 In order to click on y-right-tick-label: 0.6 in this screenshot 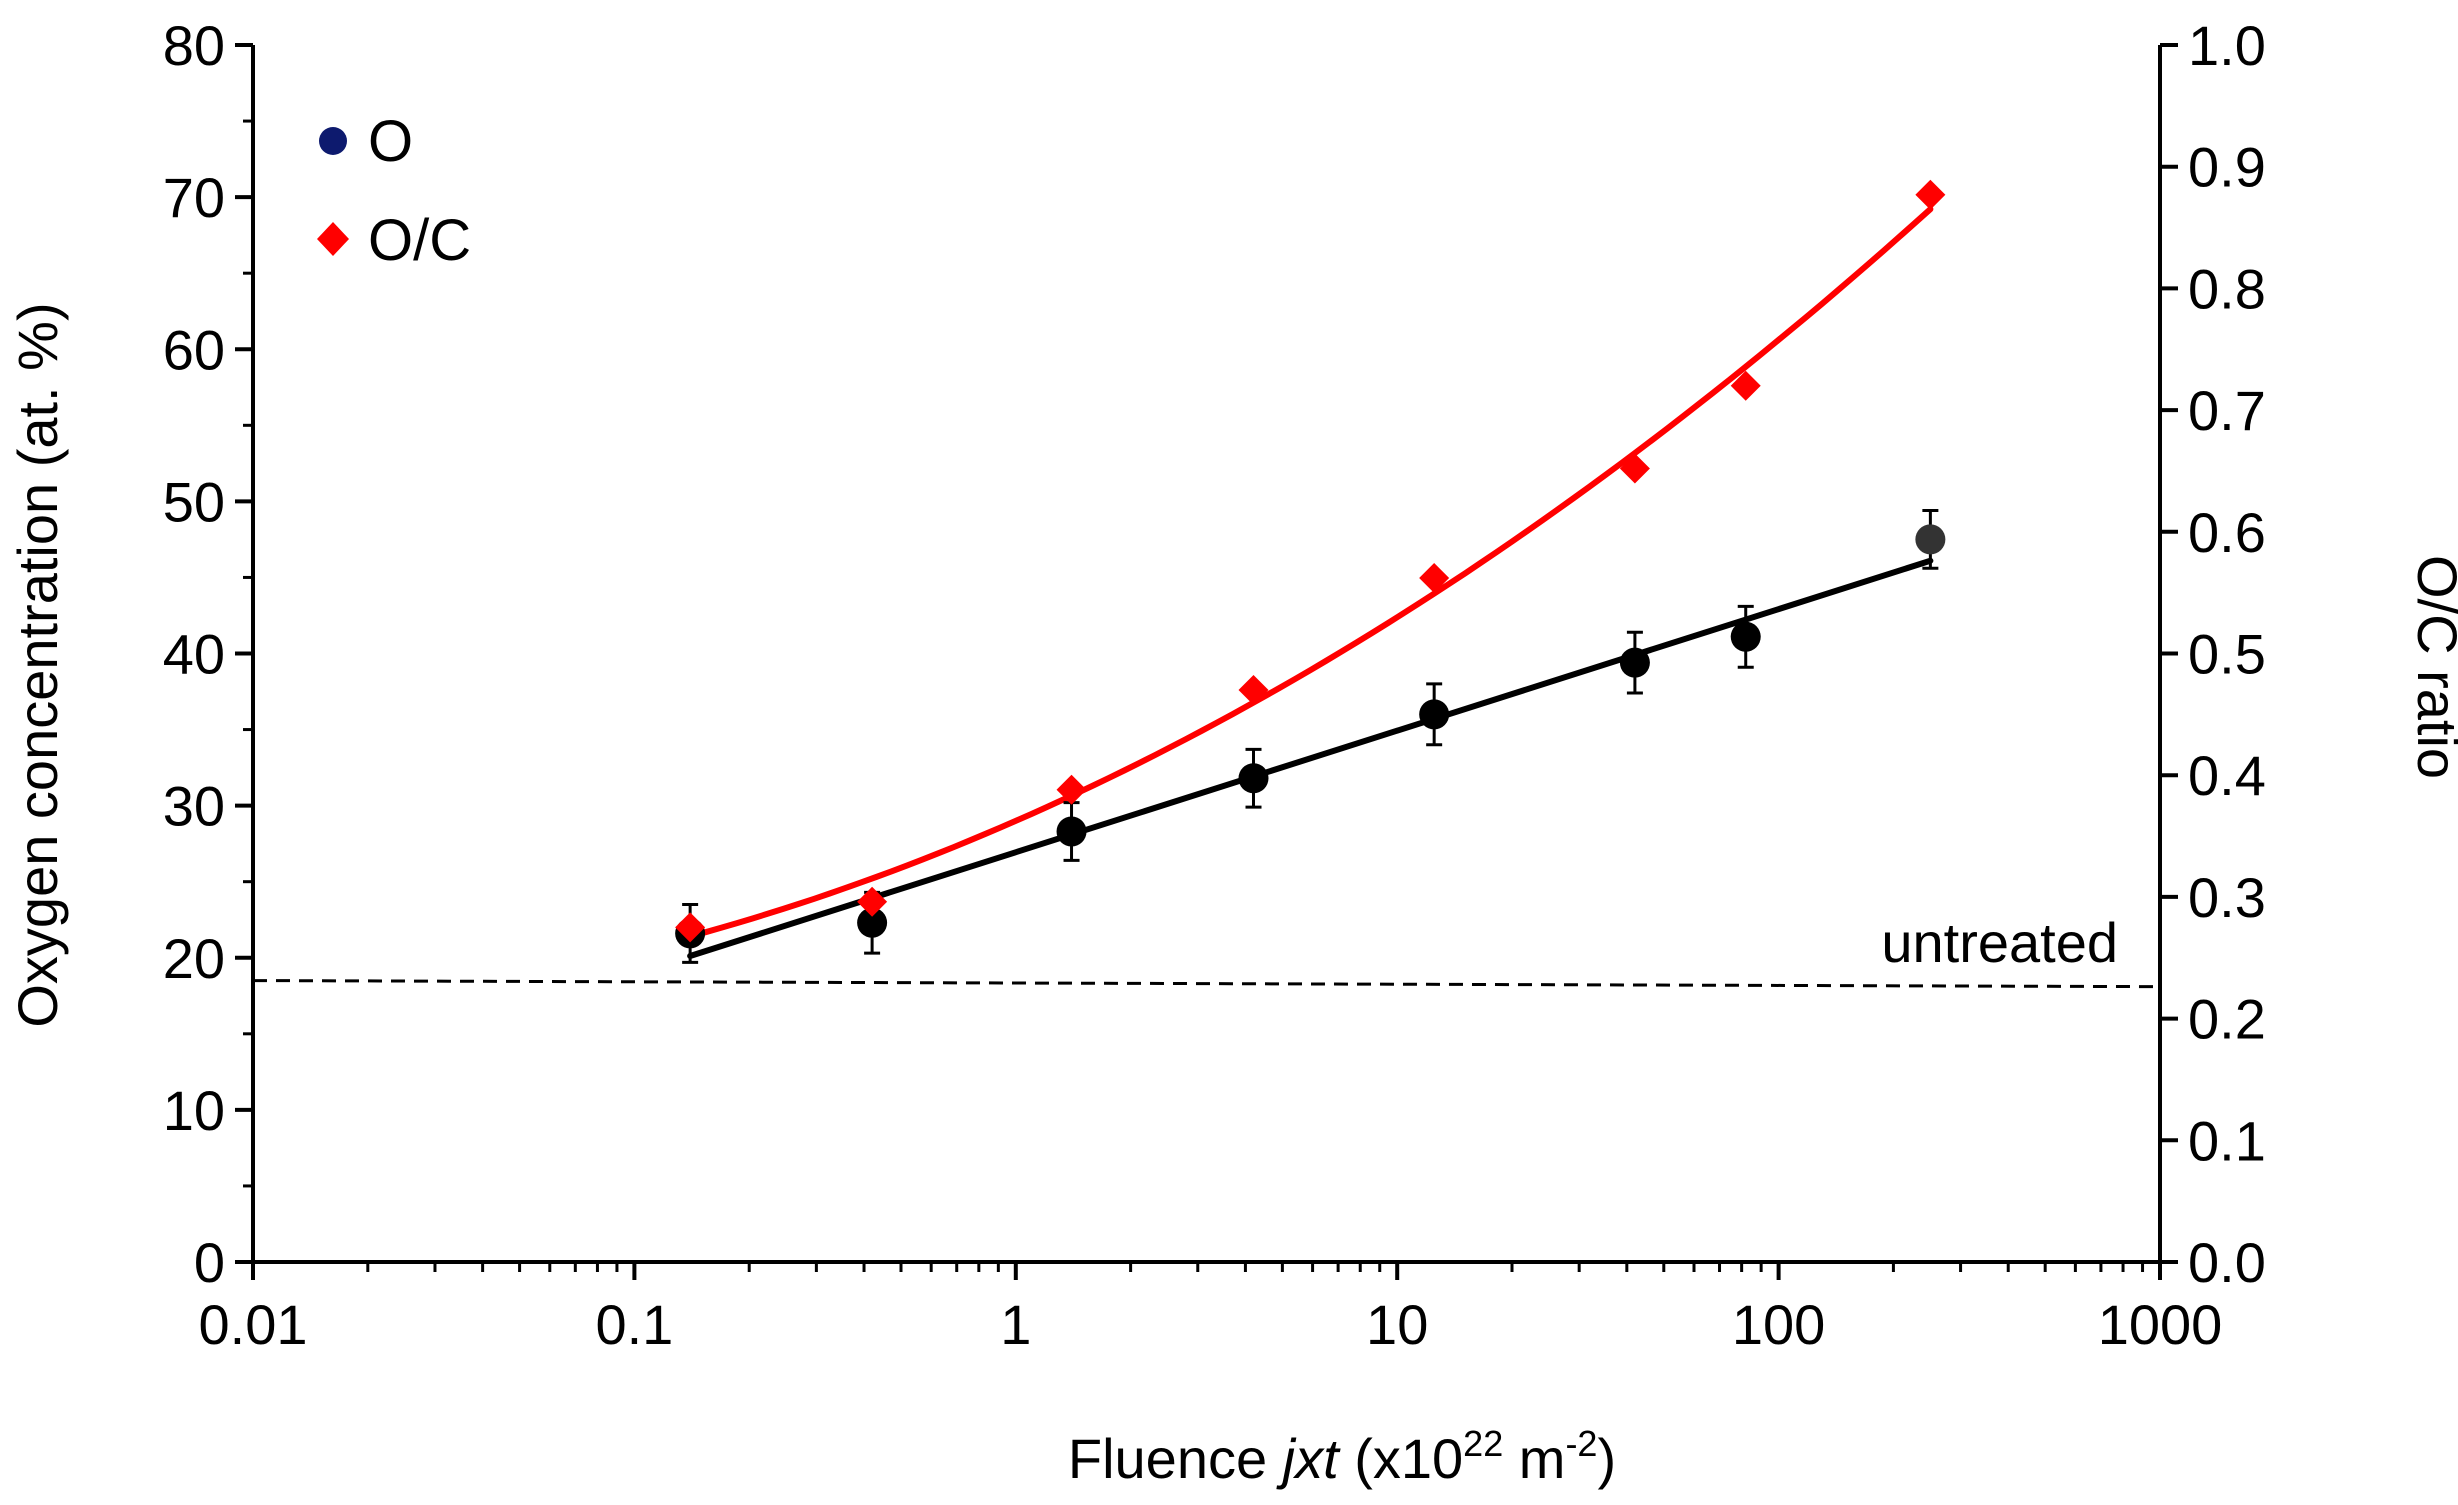, I will do `click(2227, 532)`.